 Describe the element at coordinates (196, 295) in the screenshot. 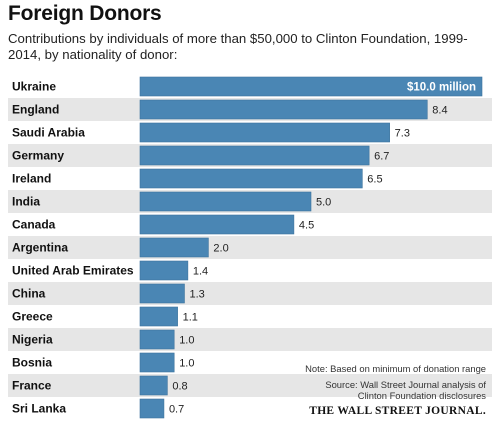

I see `value-label: 1.3` at that location.